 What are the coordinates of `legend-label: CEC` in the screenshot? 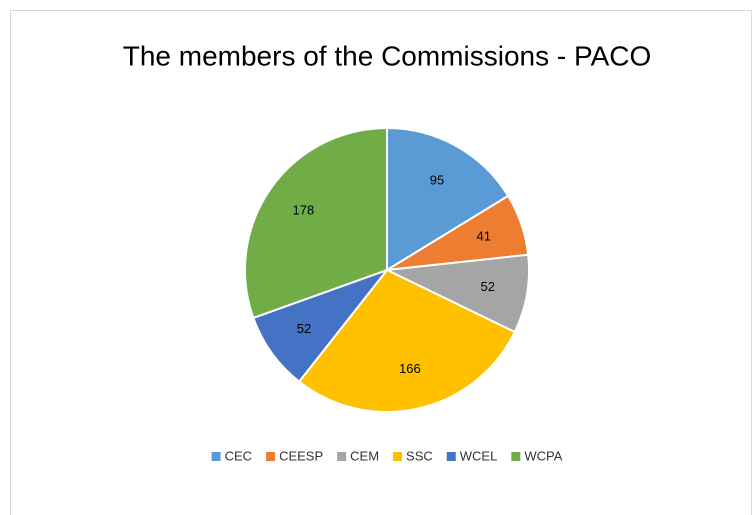 It's located at (238, 455).